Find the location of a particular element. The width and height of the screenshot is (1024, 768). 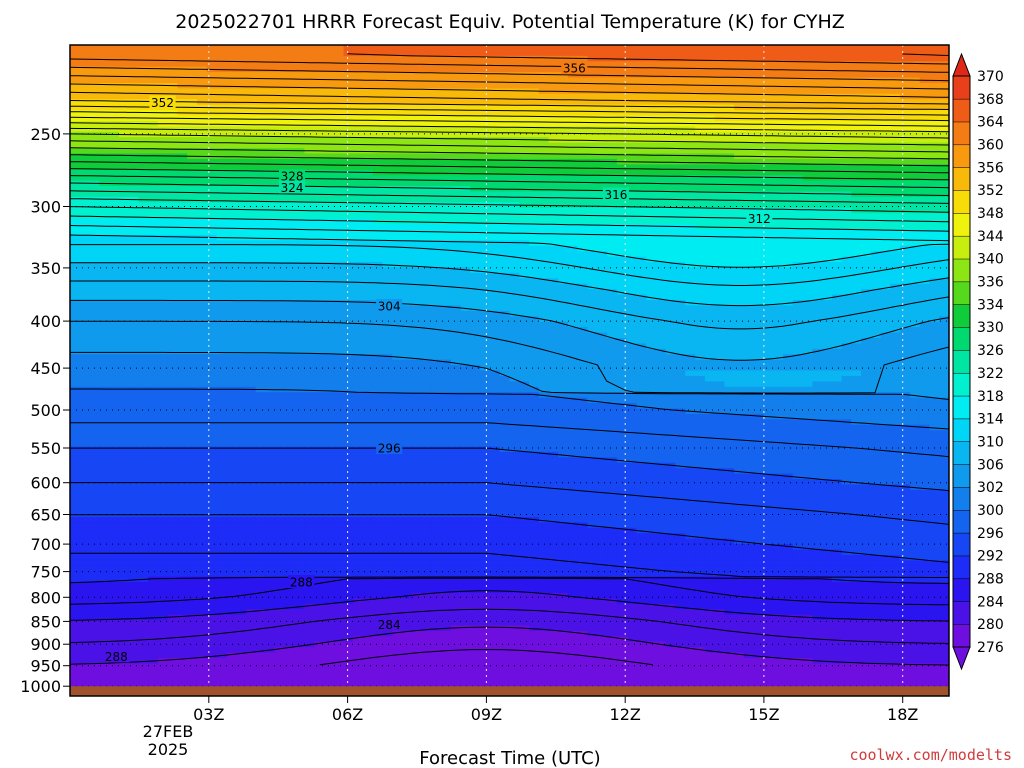

colorbar-arrow-bottom is located at coordinates (961, 658).